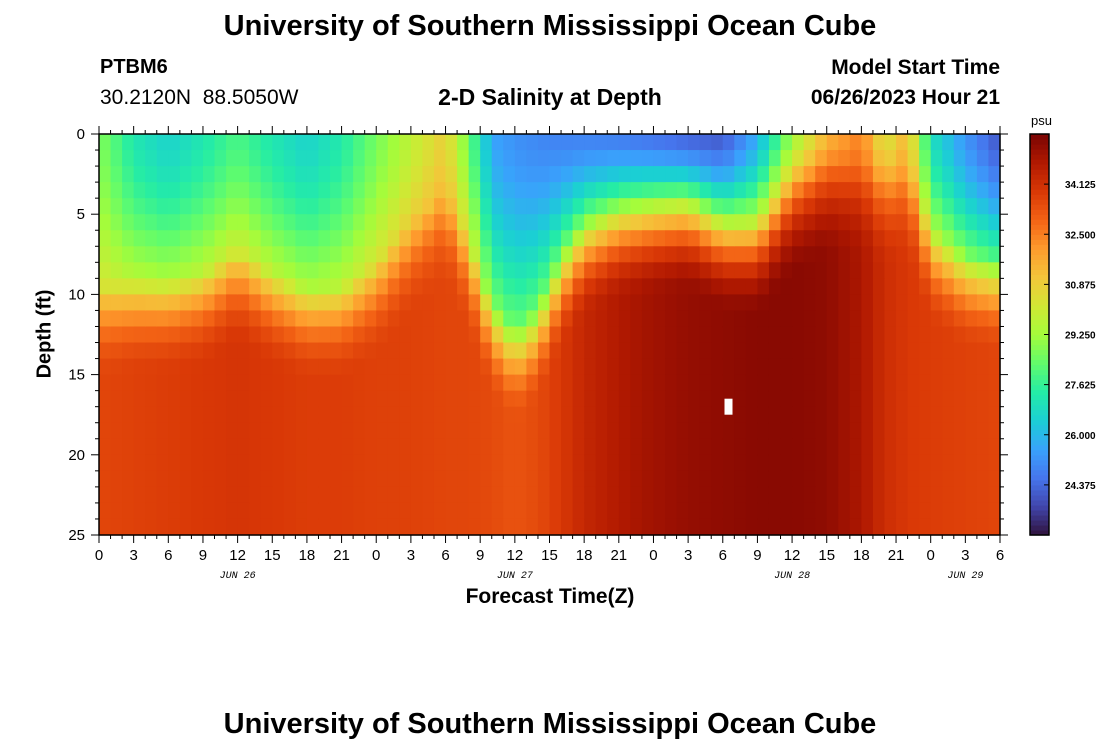 The width and height of the screenshot is (1100, 750). What do you see at coordinates (1080, 336) in the screenshot?
I see `colorbar-tick-label: 29.250` at bounding box center [1080, 336].